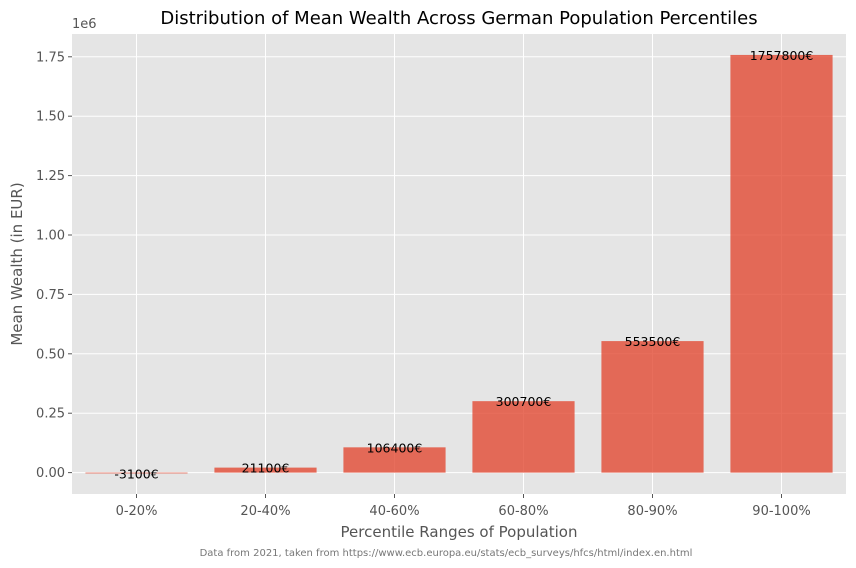 Image resolution: width=856 pixels, height=568 pixels. Describe the element at coordinates (265, 511) in the screenshot. I see `x-tick-label: 20-40%` at that location.